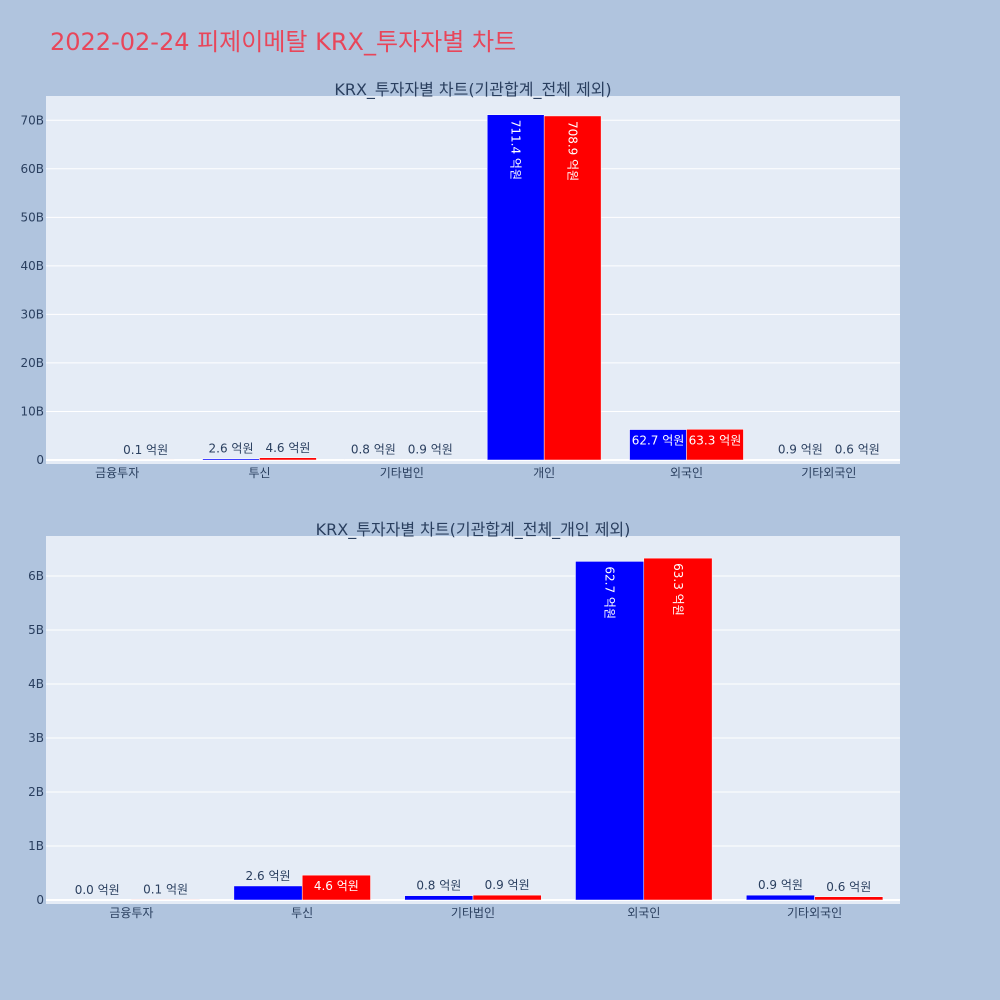  Describe the element at coordinates (32, 314) in the screenshot. I see `y-tick-label: 30B` at that location.